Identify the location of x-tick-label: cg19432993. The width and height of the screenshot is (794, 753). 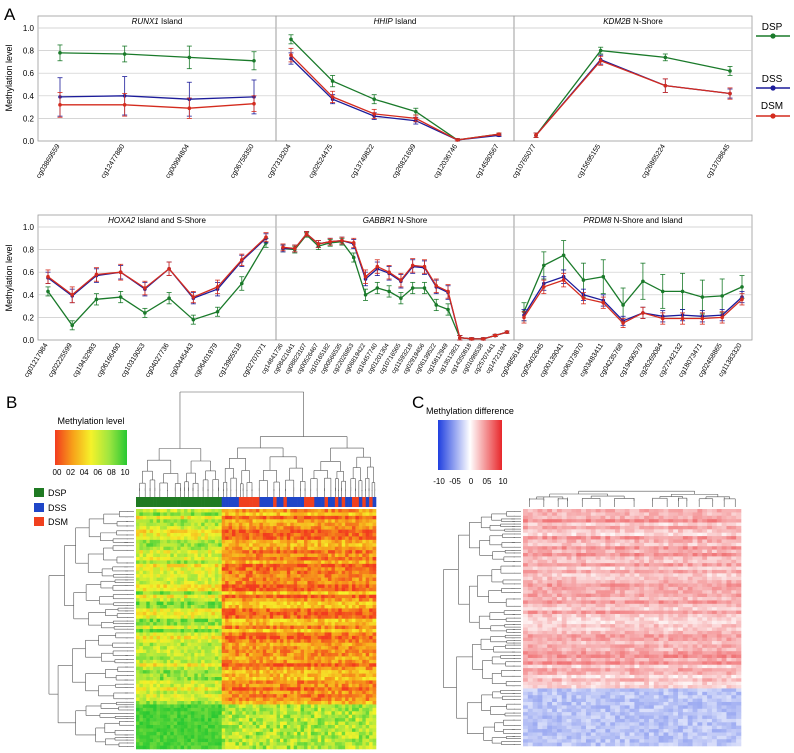
(85, 360).